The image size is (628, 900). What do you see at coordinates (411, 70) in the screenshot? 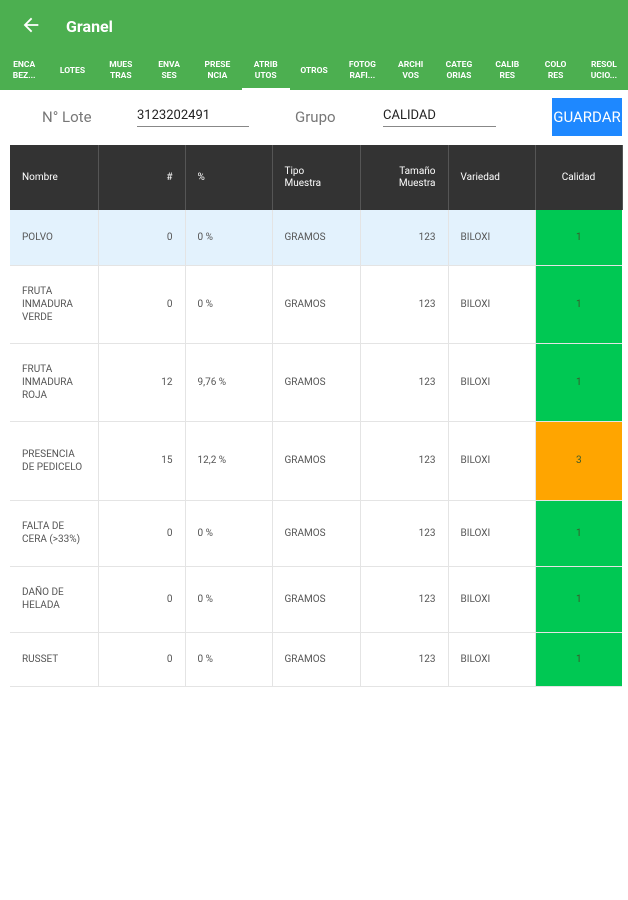
I see `tab: ARCHI VOS` at bounding box center [411, 70].